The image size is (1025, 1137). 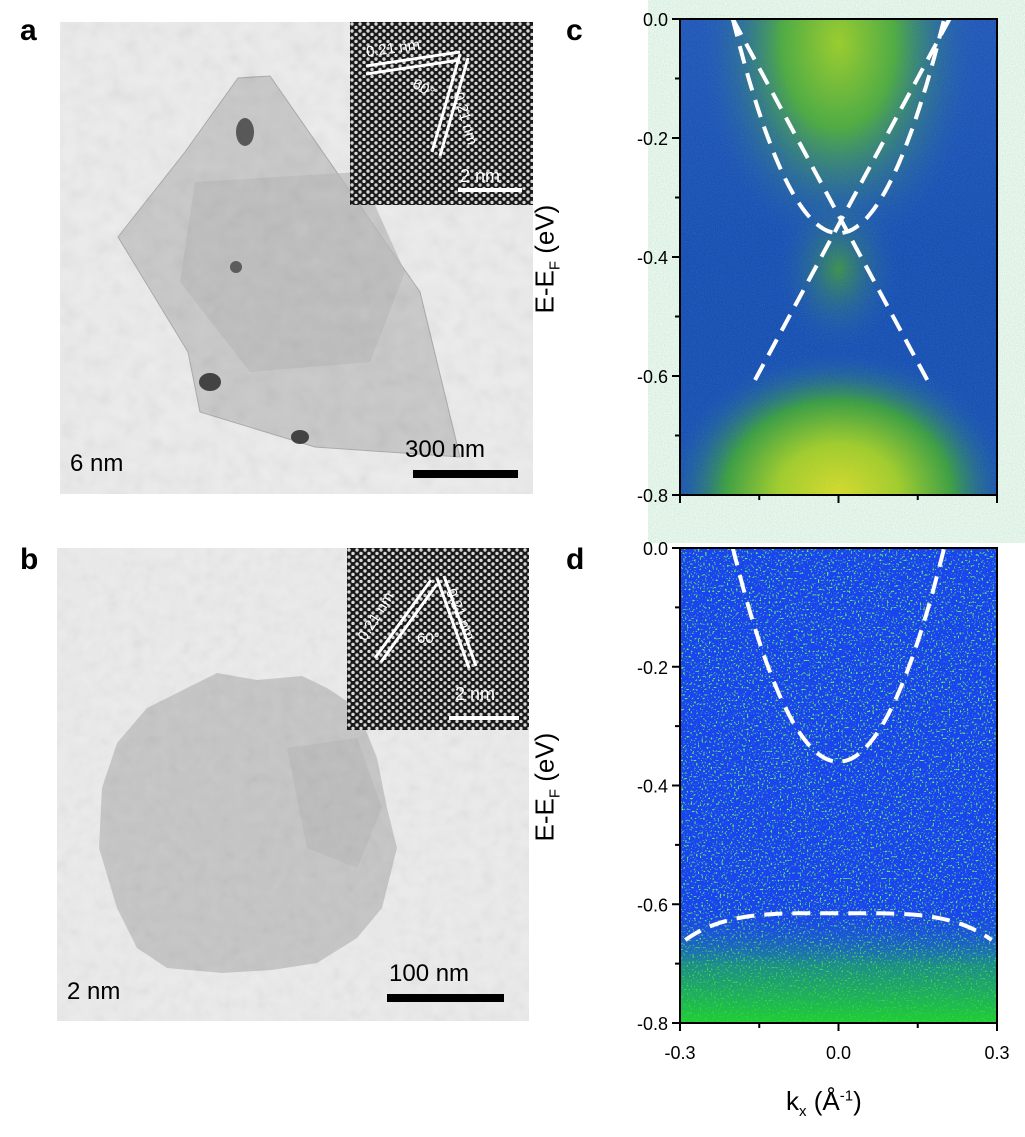 What do you see at coordinates (484, 718) in the screenshot?
I see `inset-scalebar-b` at bounding box center [484, 718].